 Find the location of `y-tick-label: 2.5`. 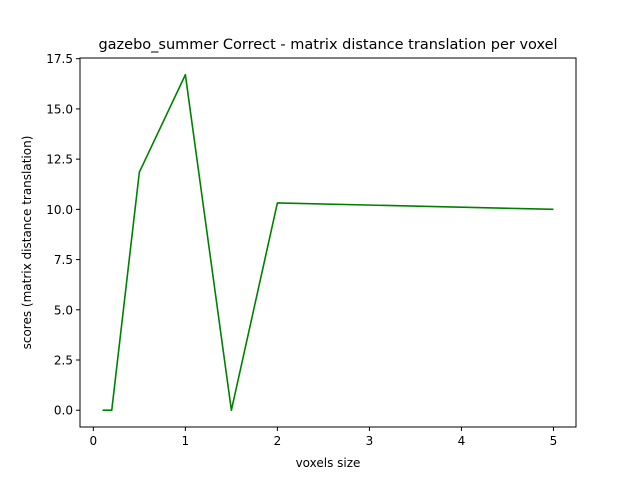

y-tick-label: 2.5 is located at coordinates (63, 361).